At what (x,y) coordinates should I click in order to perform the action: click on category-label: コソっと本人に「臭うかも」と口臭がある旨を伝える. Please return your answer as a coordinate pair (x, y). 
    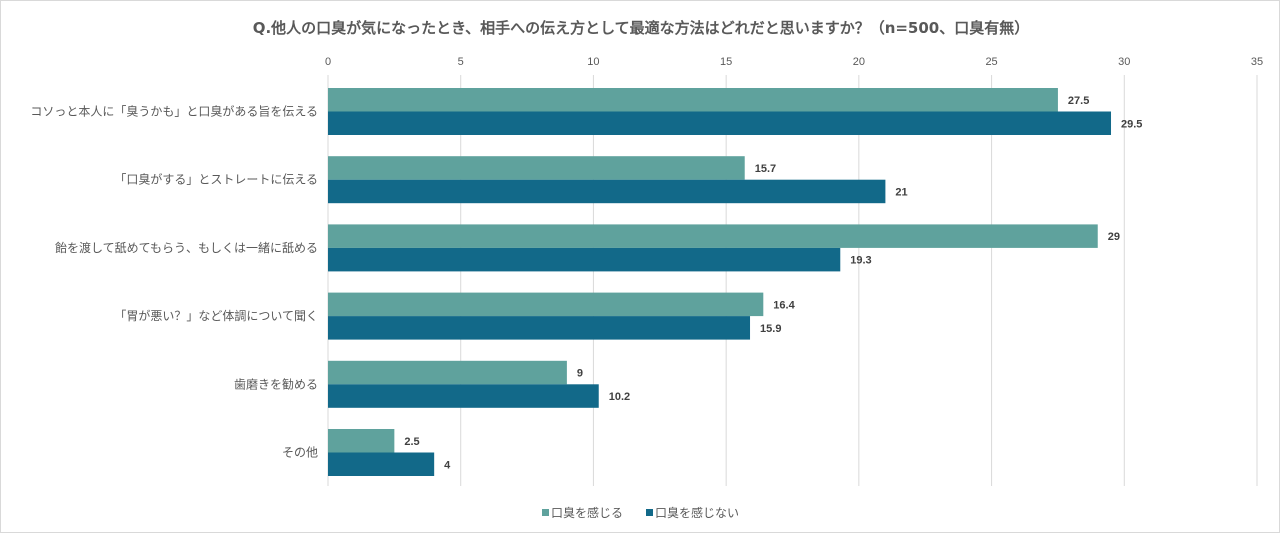
    Looking at the image, I should click on (174, 111).